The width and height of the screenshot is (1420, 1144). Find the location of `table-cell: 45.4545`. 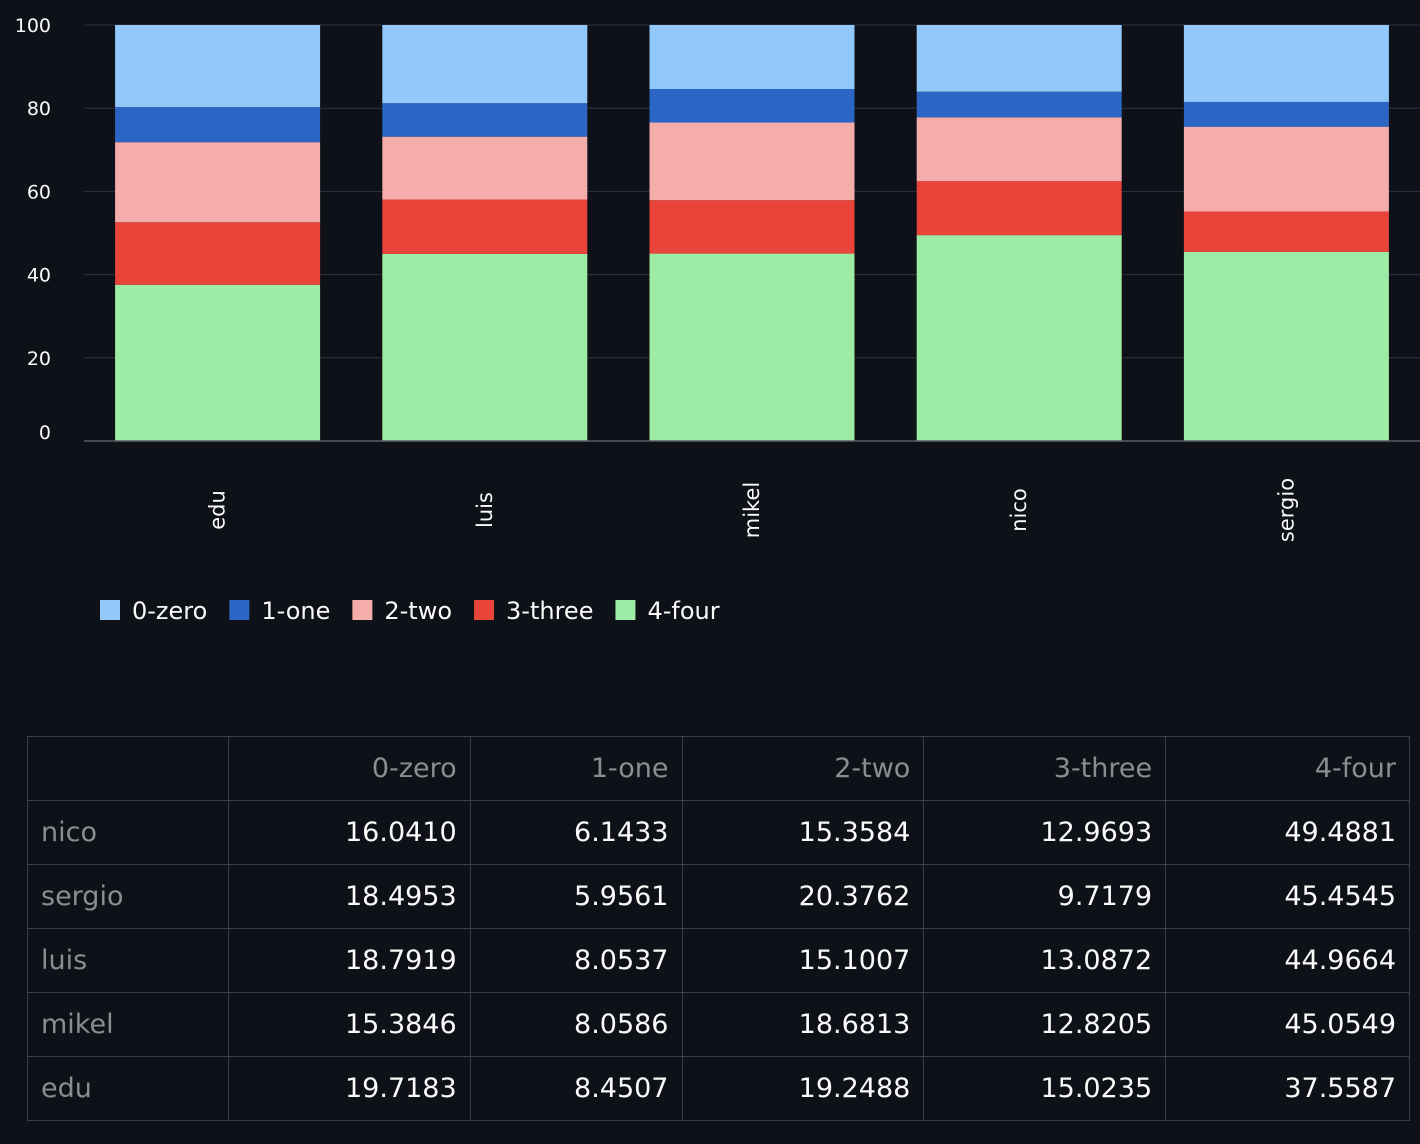

table-cell: 45.4545 is located at coordinates (1287, 896).